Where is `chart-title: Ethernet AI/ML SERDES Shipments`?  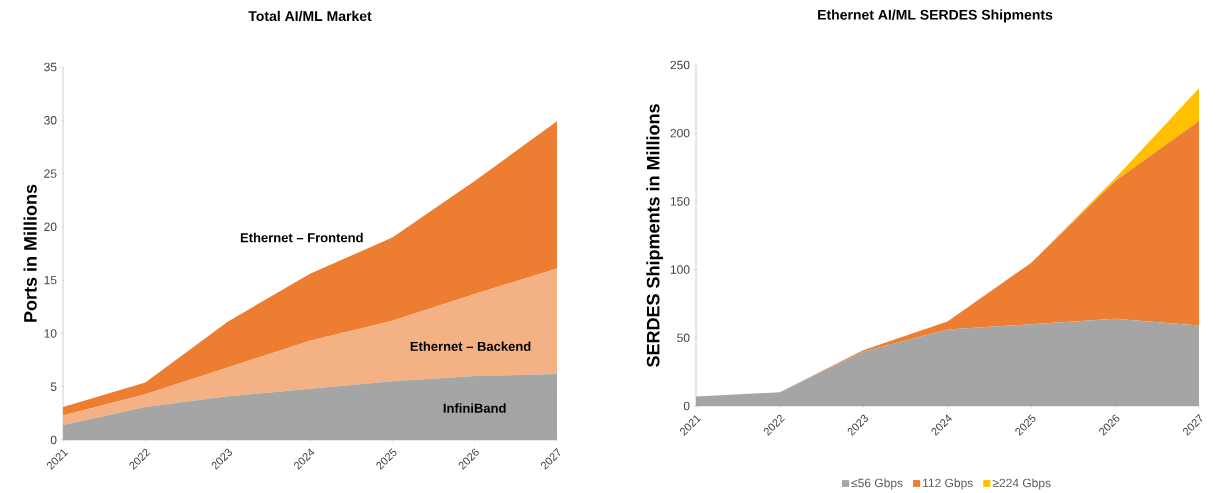
chart-title: Ethernet AI/ML SERDES Shipments is located at coordinates (935, 16).